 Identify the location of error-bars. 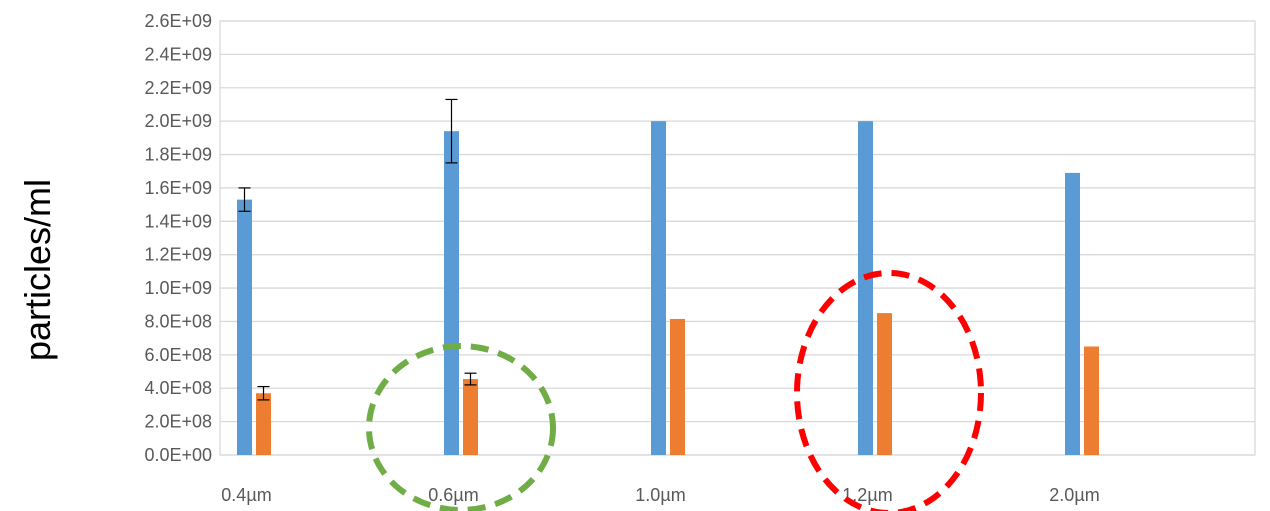
(357, 249).